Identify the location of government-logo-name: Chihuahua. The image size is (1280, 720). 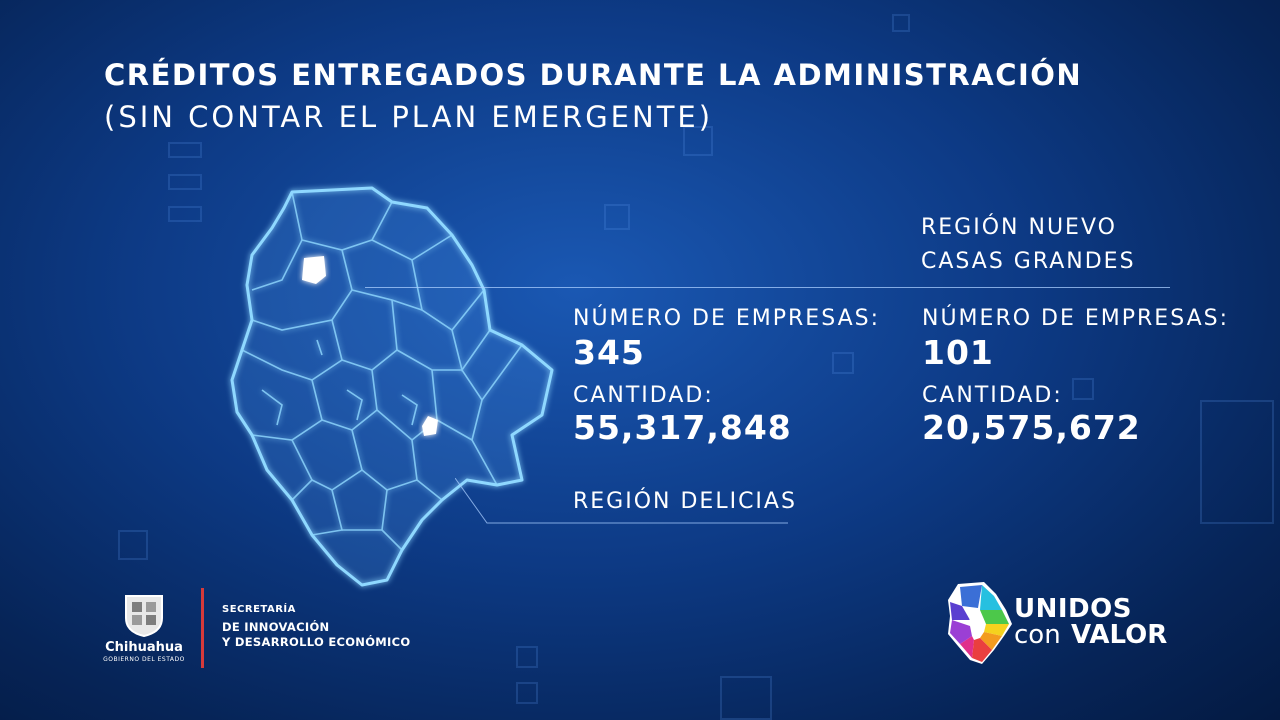
(144, 647).